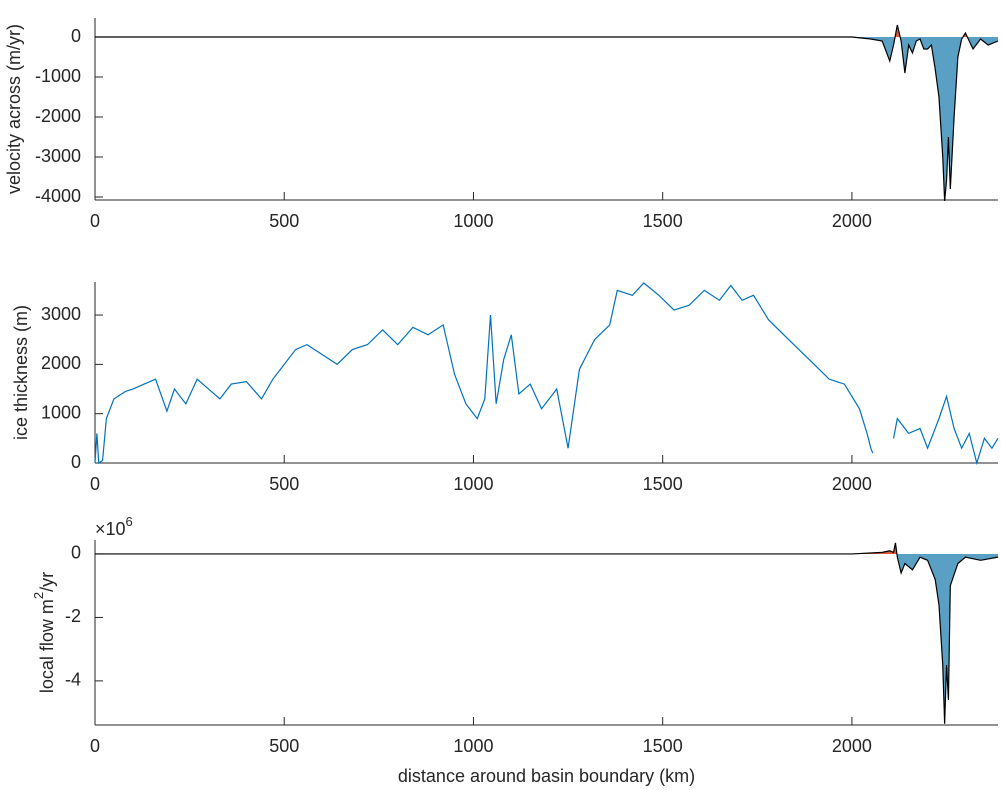 The width and height of the screenshot is (1001, 790). What do you see at coordinates (947, 638) in the screenshot?
I see `area-negative` at bounding box center [947, 638].